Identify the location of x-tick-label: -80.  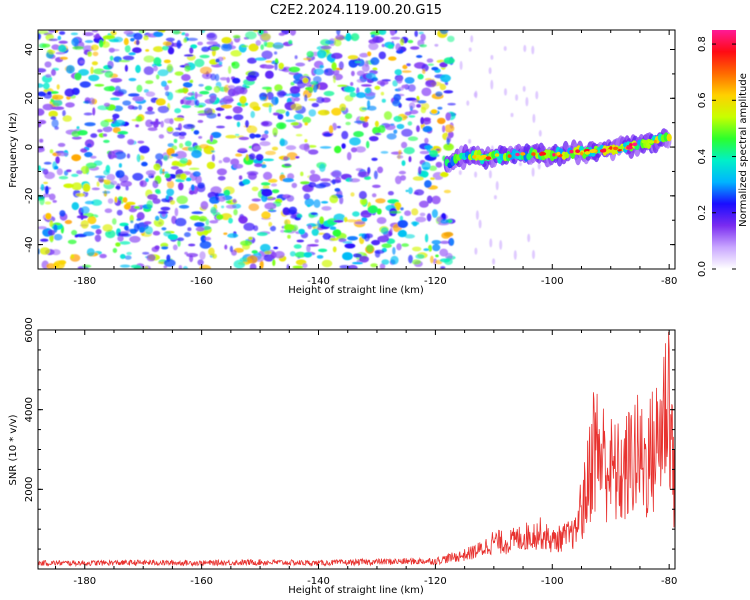
(669, 281).